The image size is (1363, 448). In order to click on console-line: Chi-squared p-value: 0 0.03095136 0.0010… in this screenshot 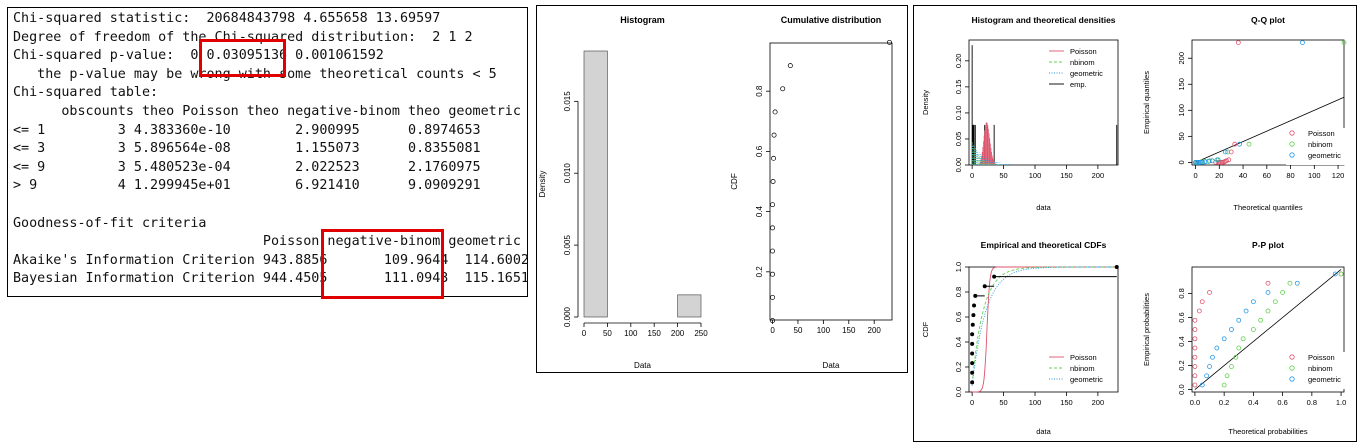, I will do `click(198, 56)`.